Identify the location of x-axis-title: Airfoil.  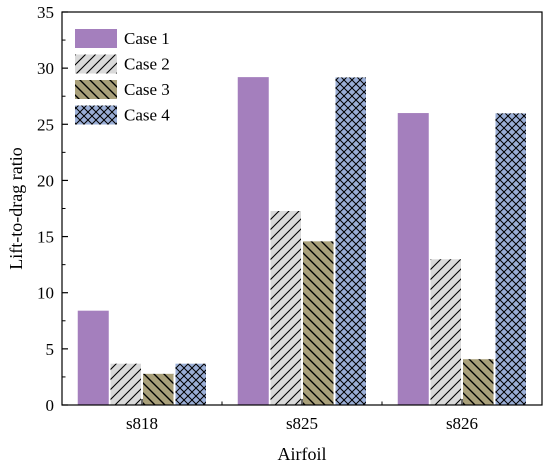
(302, 454).